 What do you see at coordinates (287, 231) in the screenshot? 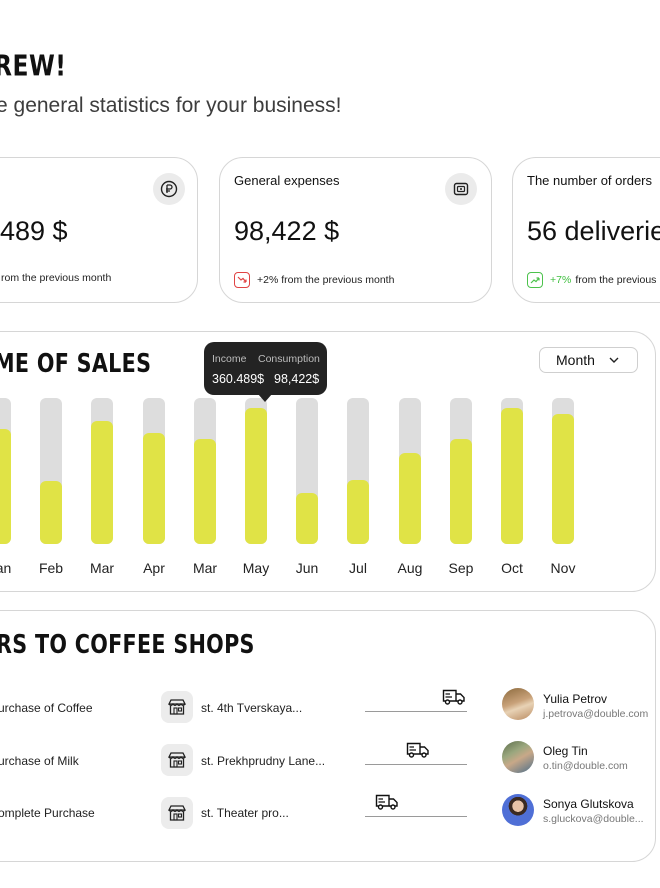
I see `expenses-value: 98,422 $` at bounding box center [287, 231].